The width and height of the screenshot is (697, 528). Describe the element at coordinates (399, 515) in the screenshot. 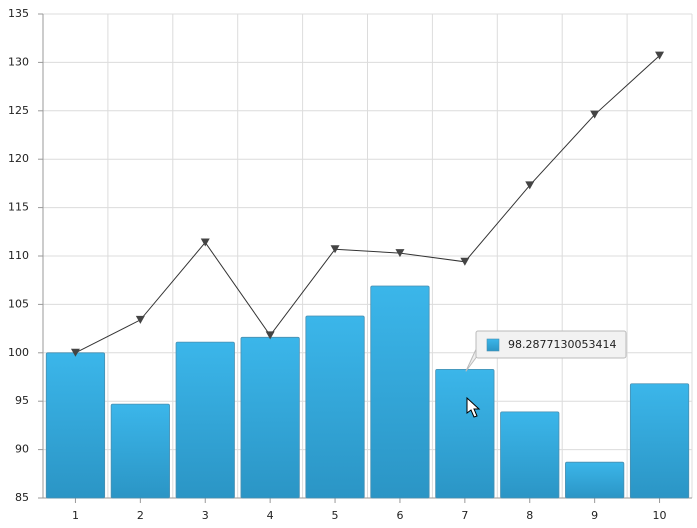

I see `x-tick-label: 6` at that location.